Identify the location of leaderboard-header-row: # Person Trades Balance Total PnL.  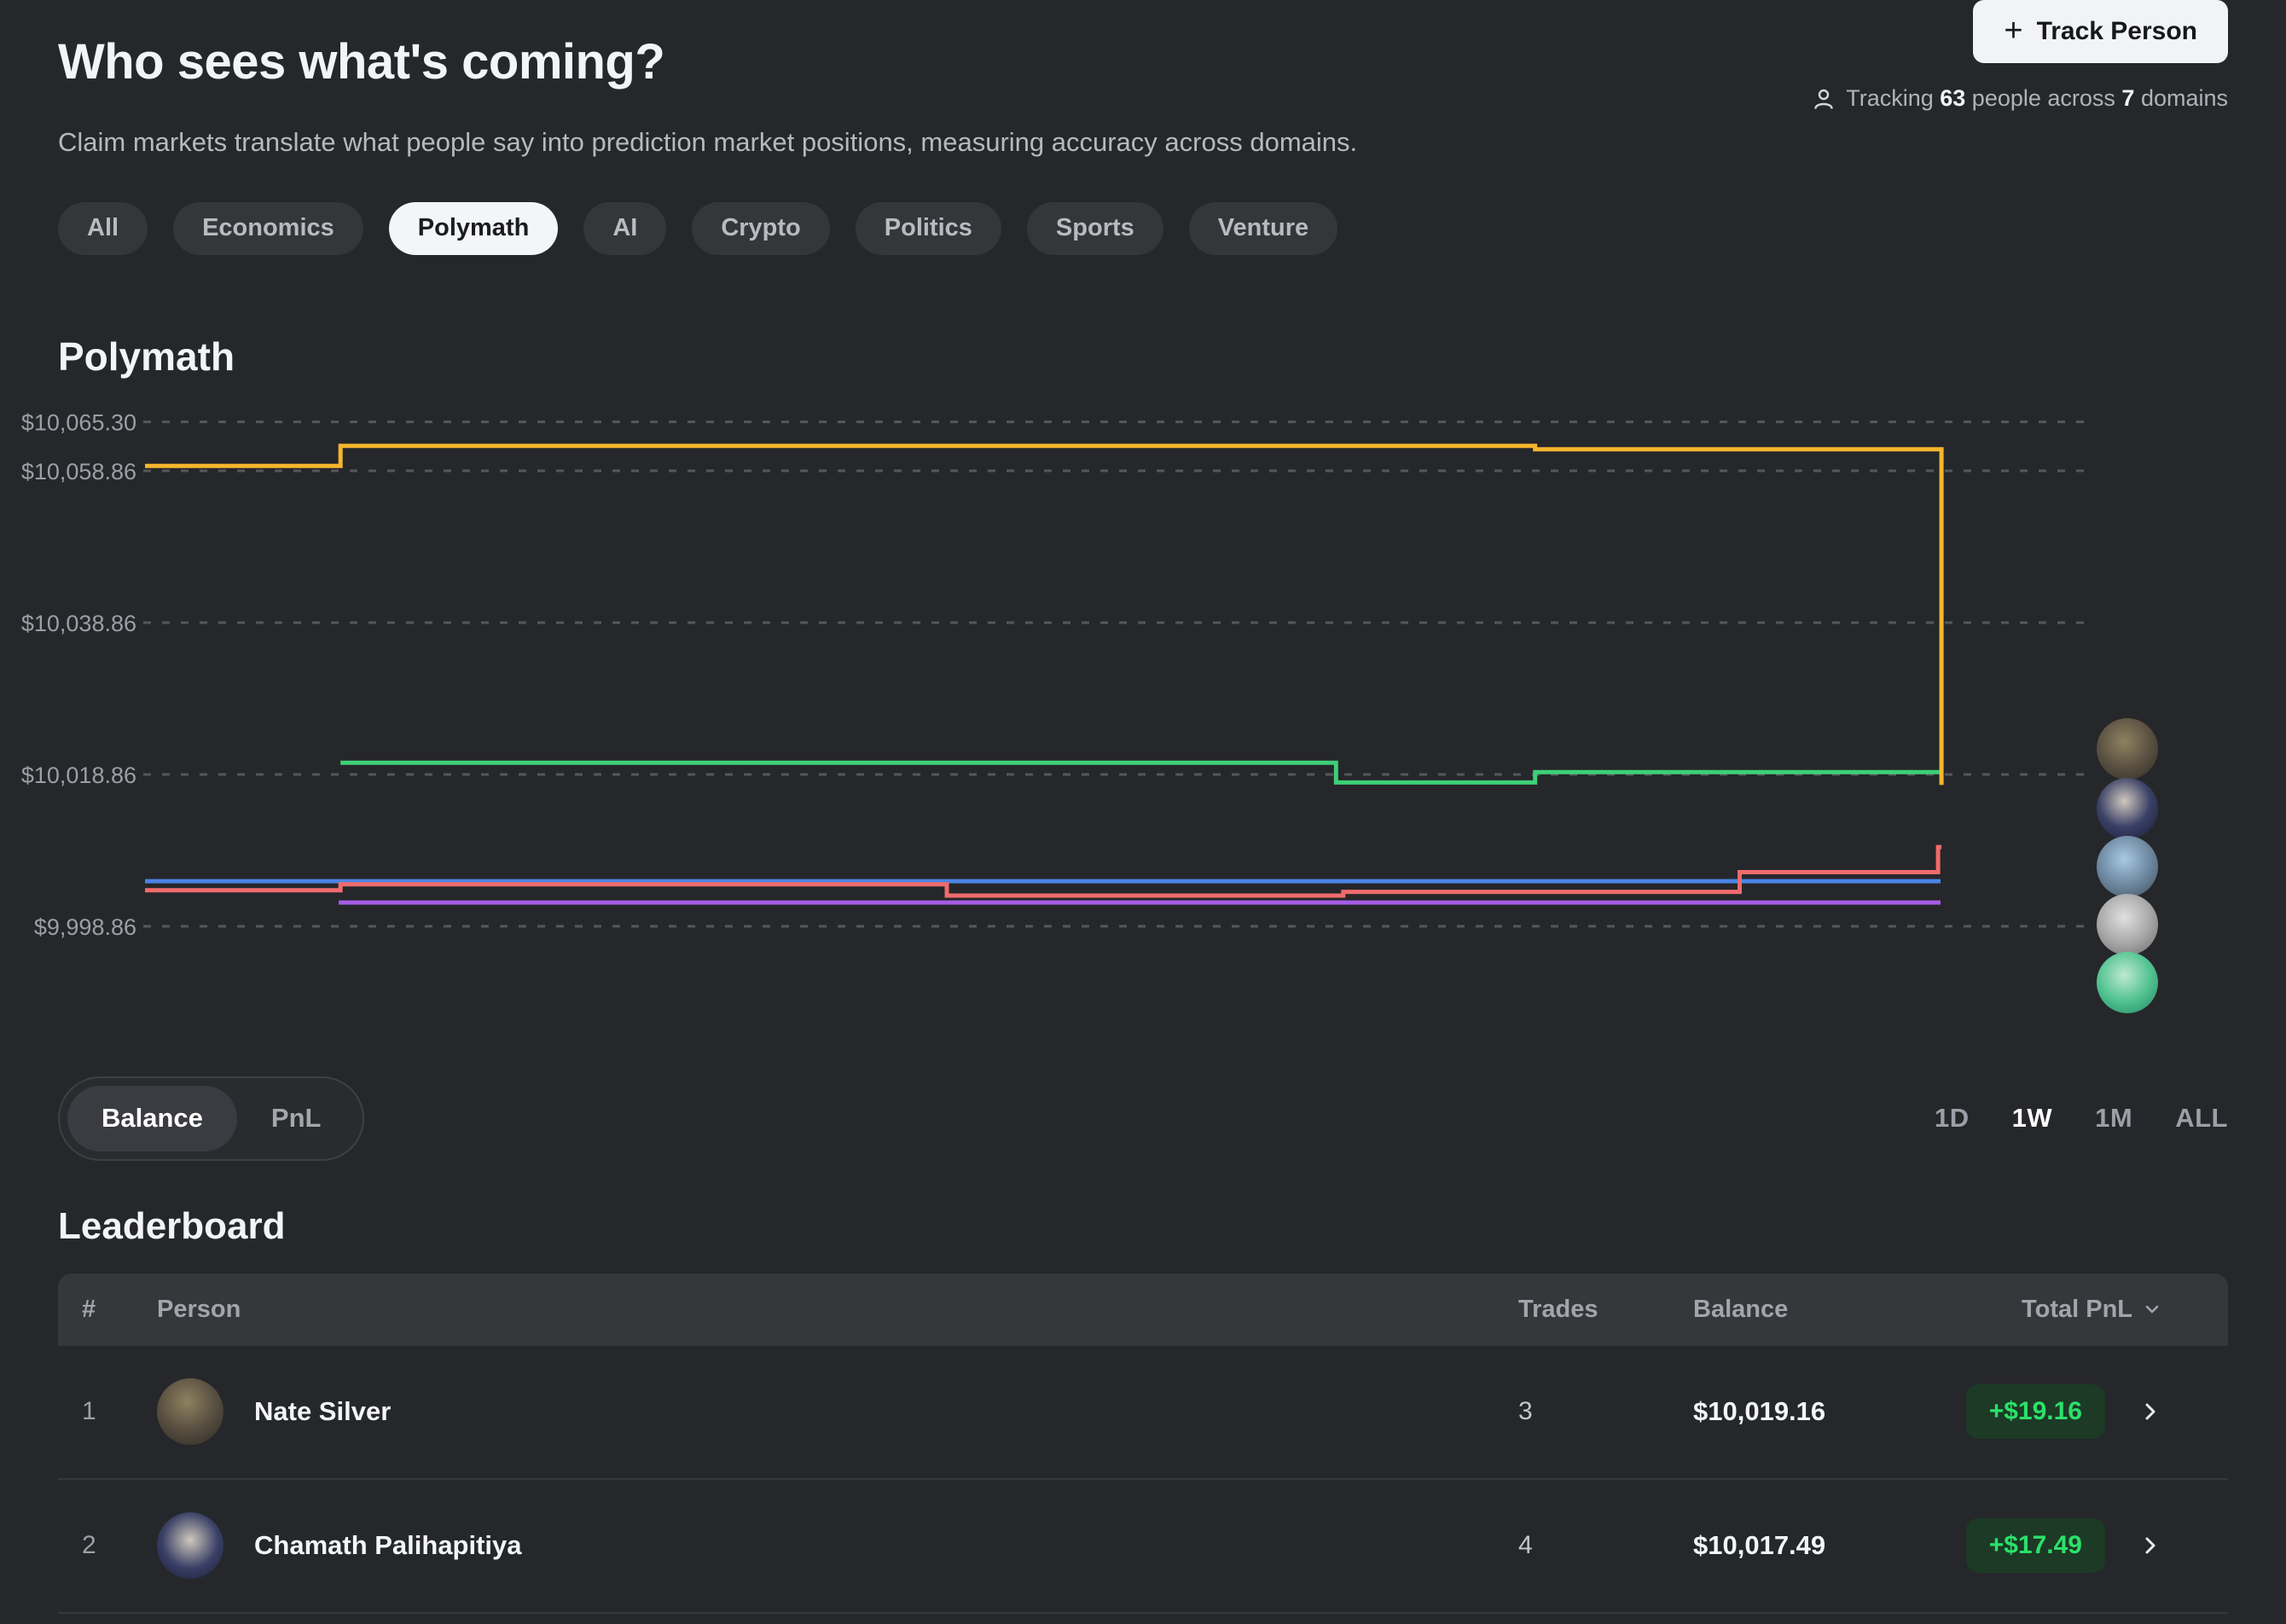
(1143, 1309).